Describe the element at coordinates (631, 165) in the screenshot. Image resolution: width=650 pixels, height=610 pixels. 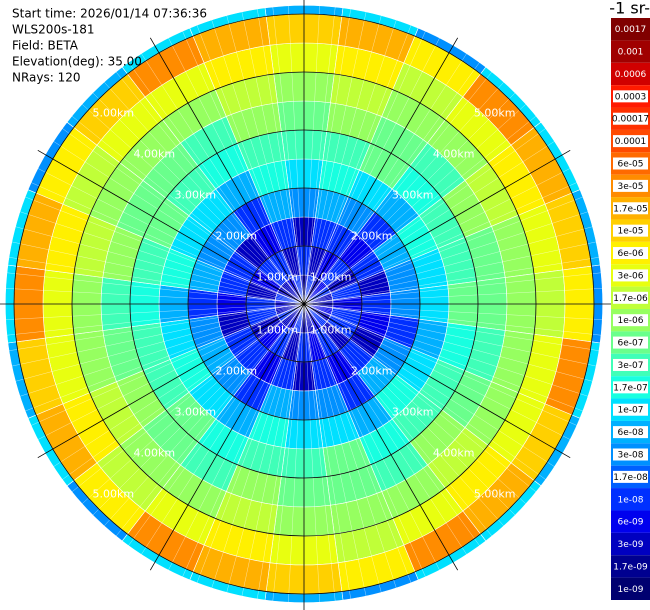
I see `colorbar-label: 6e-05` at that location.